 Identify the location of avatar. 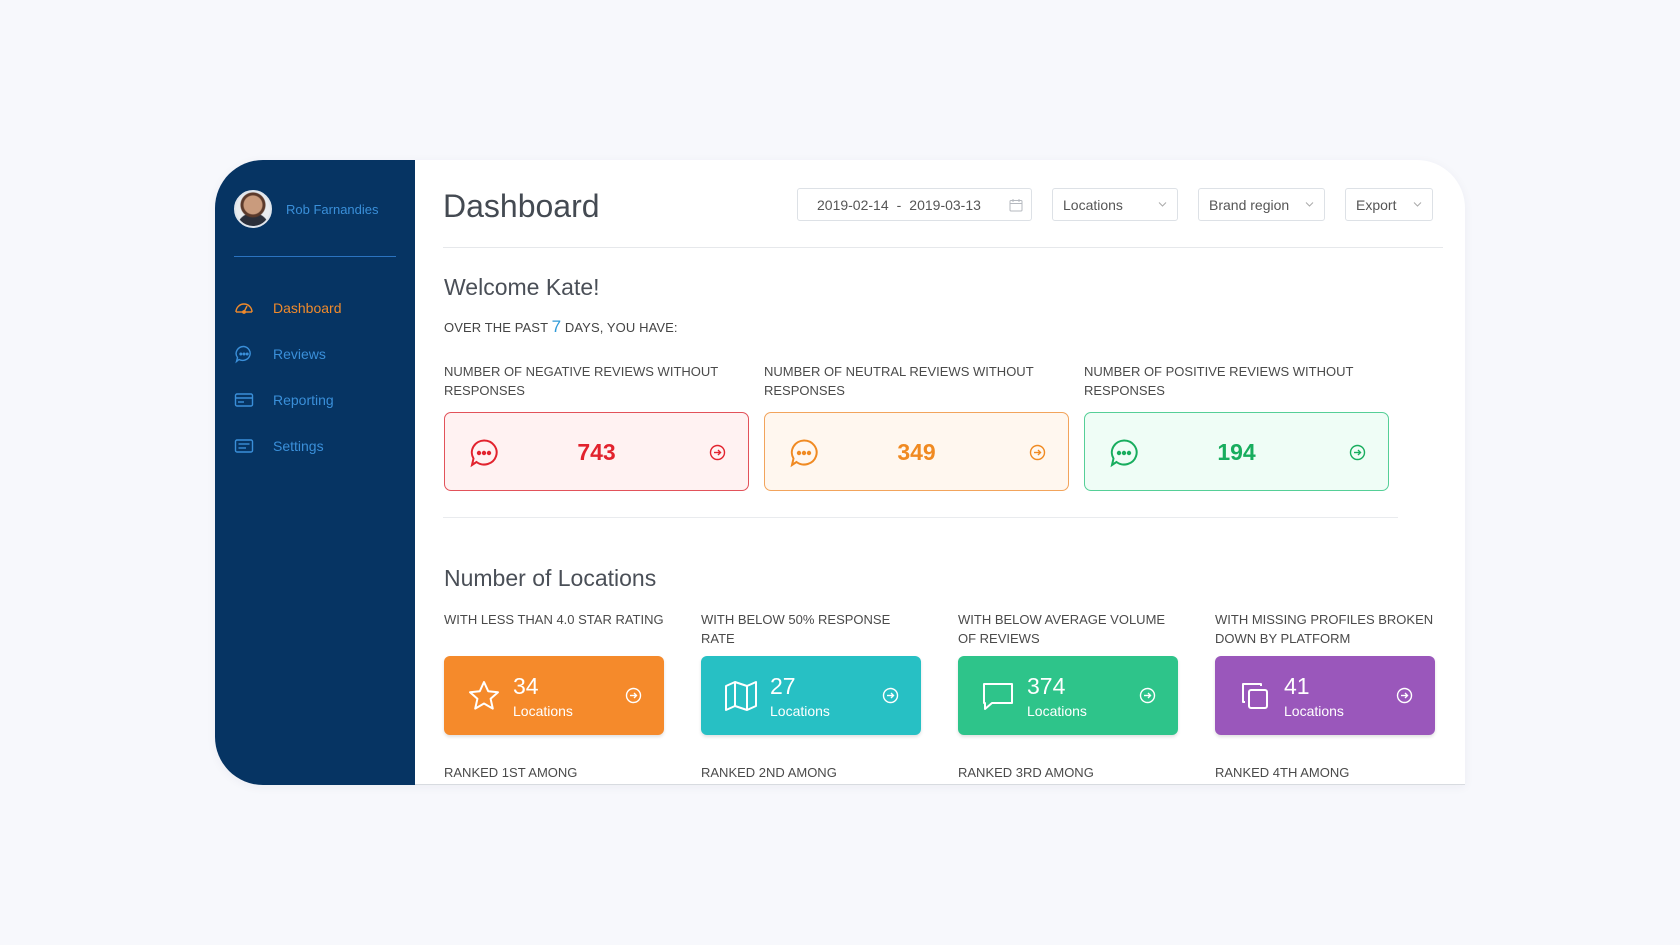
(253, 209).